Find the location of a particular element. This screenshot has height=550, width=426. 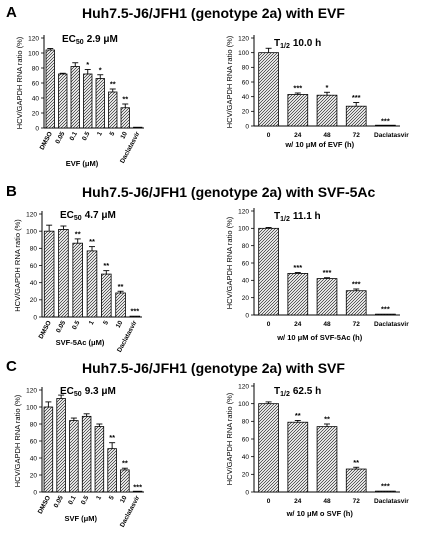

x-axis-label: SVF-5Ac (μM) is located at coordinates (80, 342).